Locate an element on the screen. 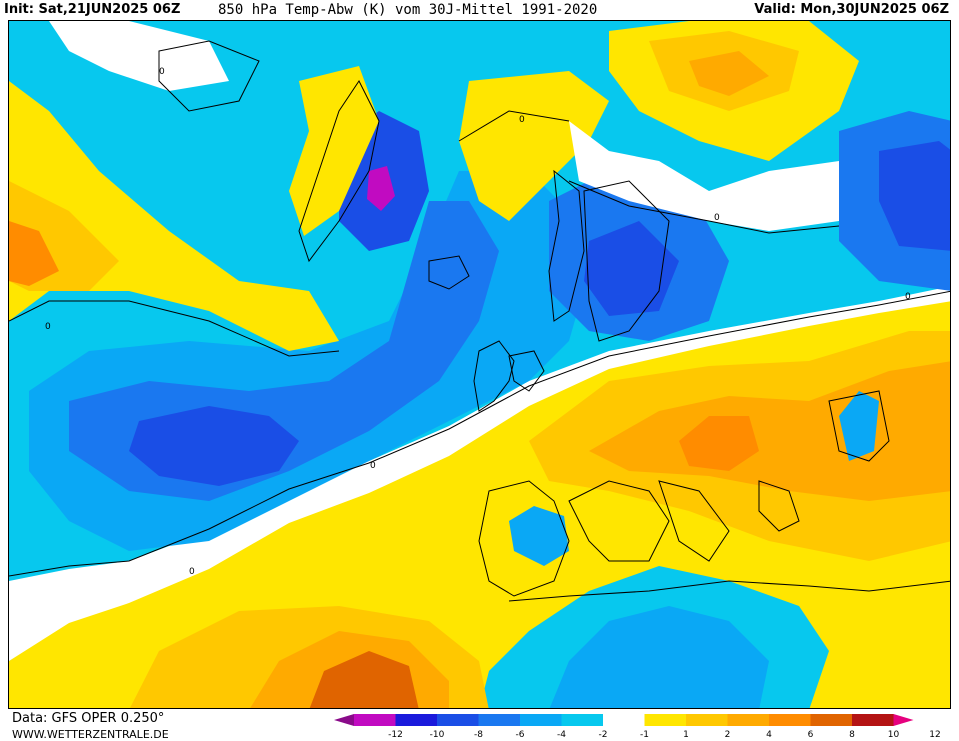  color-legend: -12 -10 -8 -6 -4 -2 -1 1 2 4 6 8 10 12 is located at coordinates (637, 726).